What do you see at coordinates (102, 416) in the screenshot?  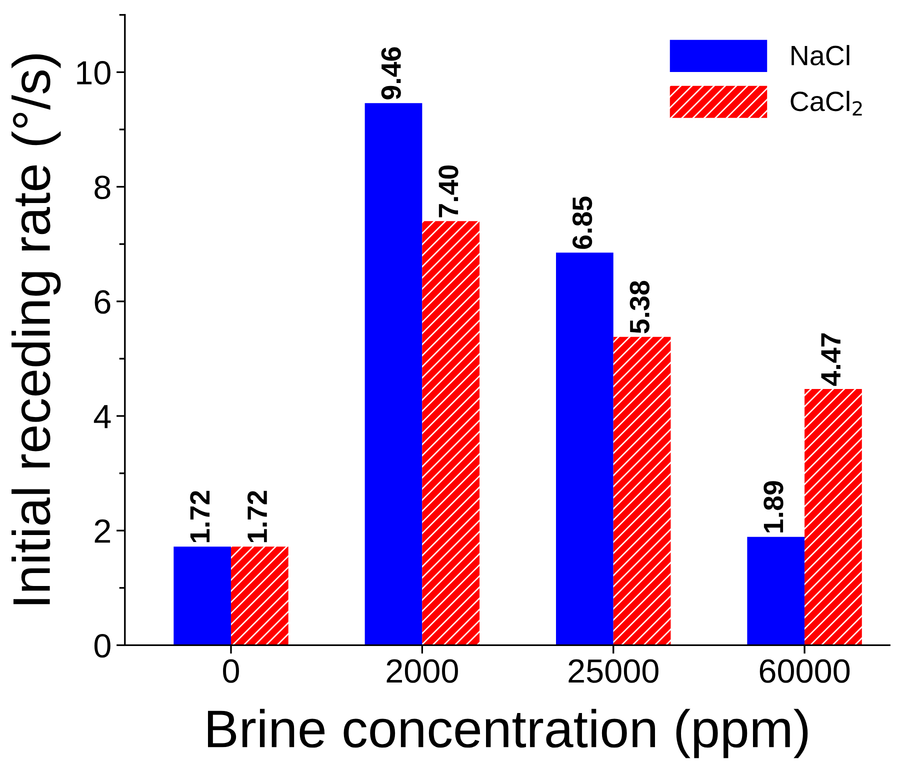 I see `y-tick-label: 4` at bounding box center [102, 416].